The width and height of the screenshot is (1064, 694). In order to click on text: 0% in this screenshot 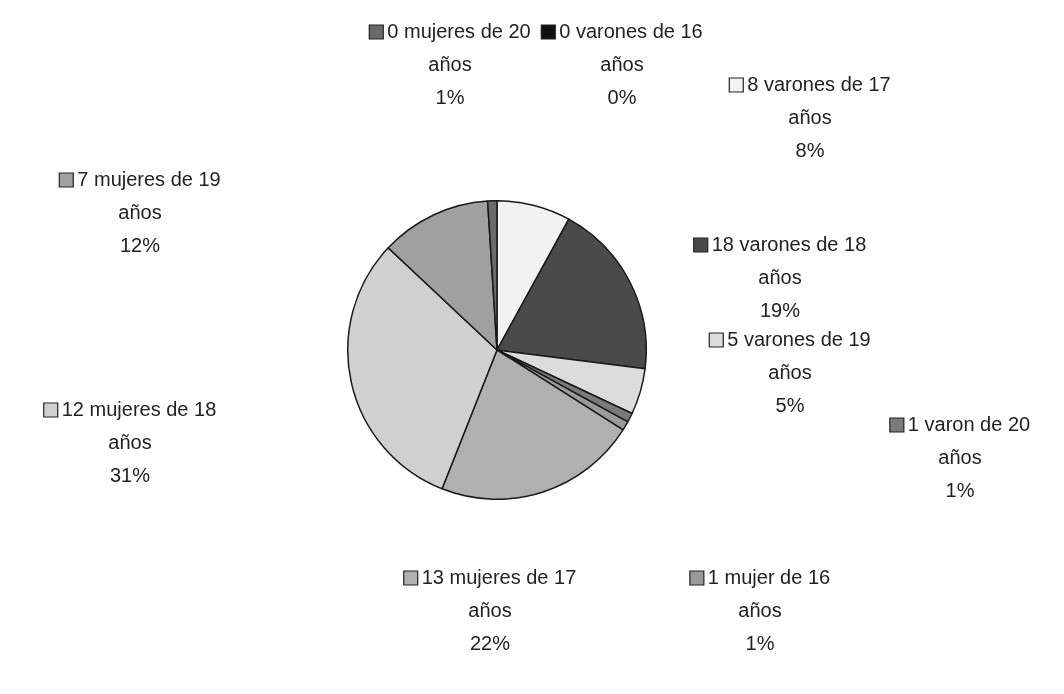, I will do `click(622, 96)`.